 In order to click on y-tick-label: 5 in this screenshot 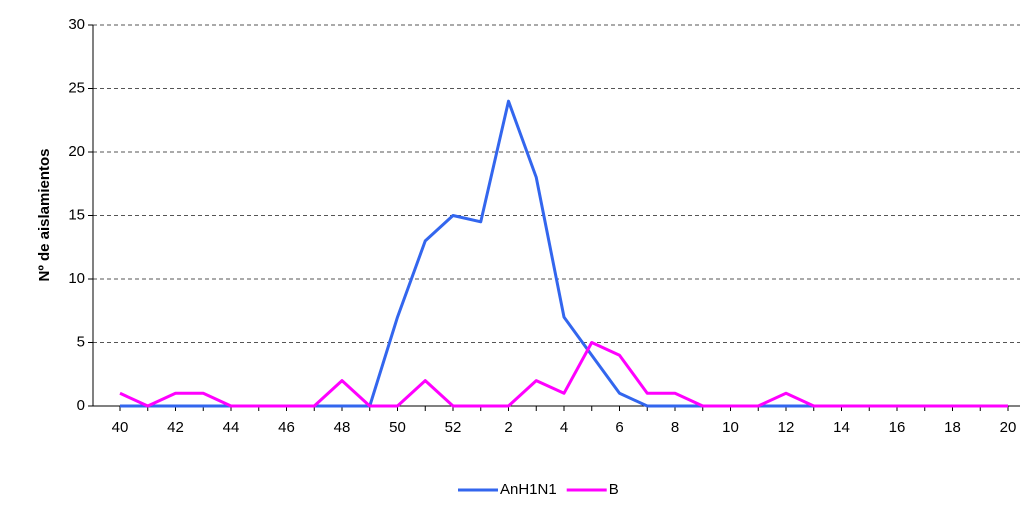, I will do `click(81, 341)`.